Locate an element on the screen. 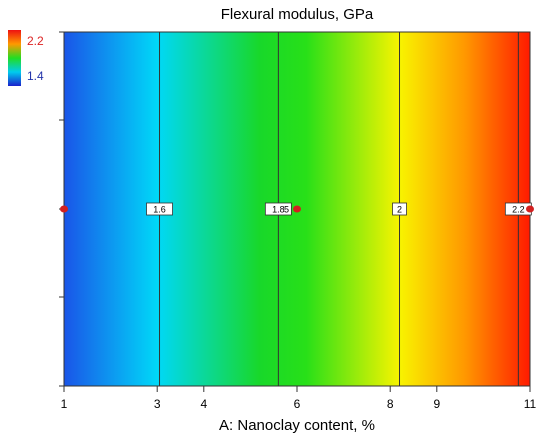 The image size is (550, 443). contour-label-3: 2.2 is located at coordinates (518, 210).